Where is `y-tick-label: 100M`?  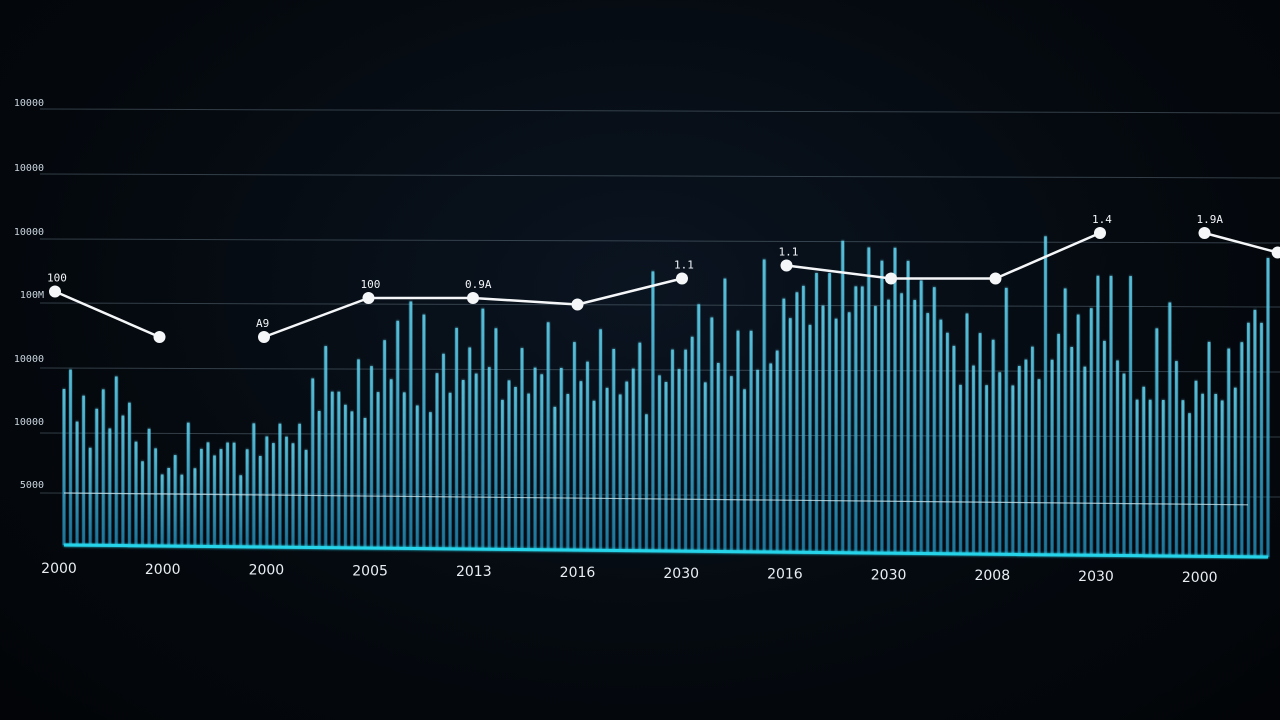 y-tick-label: 100M is located at coordinates (32, 295).